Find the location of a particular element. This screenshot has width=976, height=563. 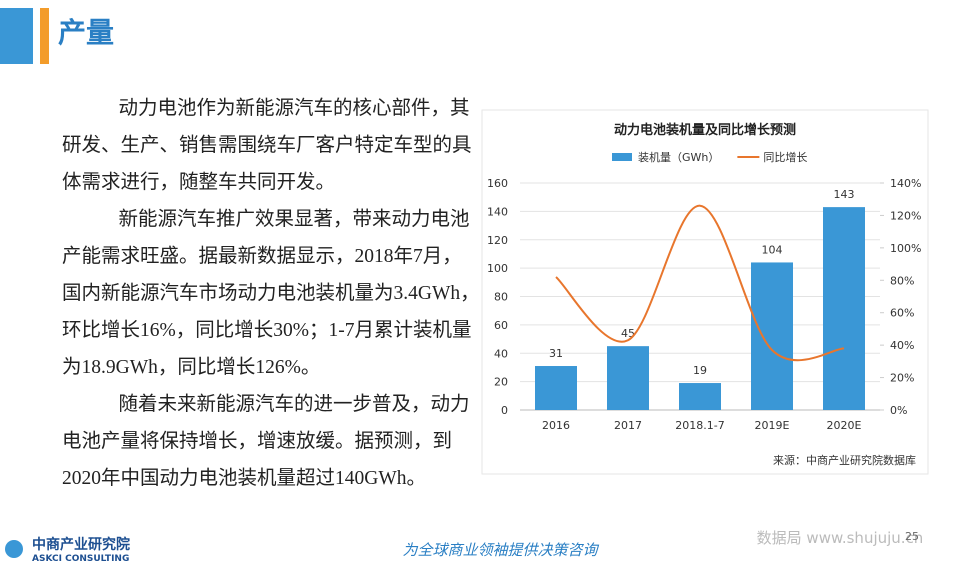

y2-tick-label: 20% is located at coordinates (902, 378).